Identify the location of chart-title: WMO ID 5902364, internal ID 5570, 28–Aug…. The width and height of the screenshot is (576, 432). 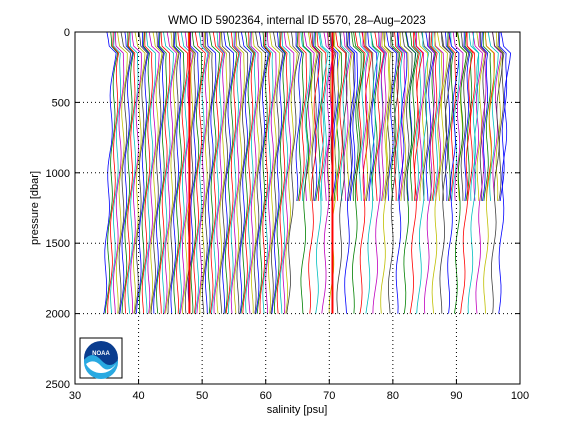
(297, 21).